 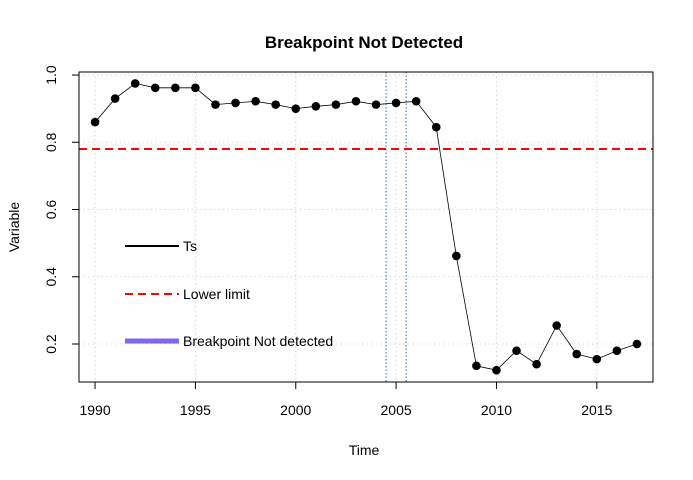 I want to click on x-axis-label: Time, so click(x=364, y=450).